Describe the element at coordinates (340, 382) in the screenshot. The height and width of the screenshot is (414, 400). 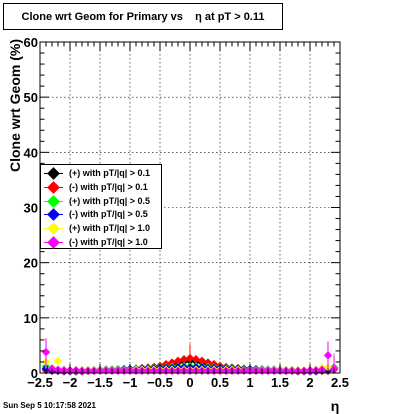
I see `x-tick-label: 2.5` at that location.